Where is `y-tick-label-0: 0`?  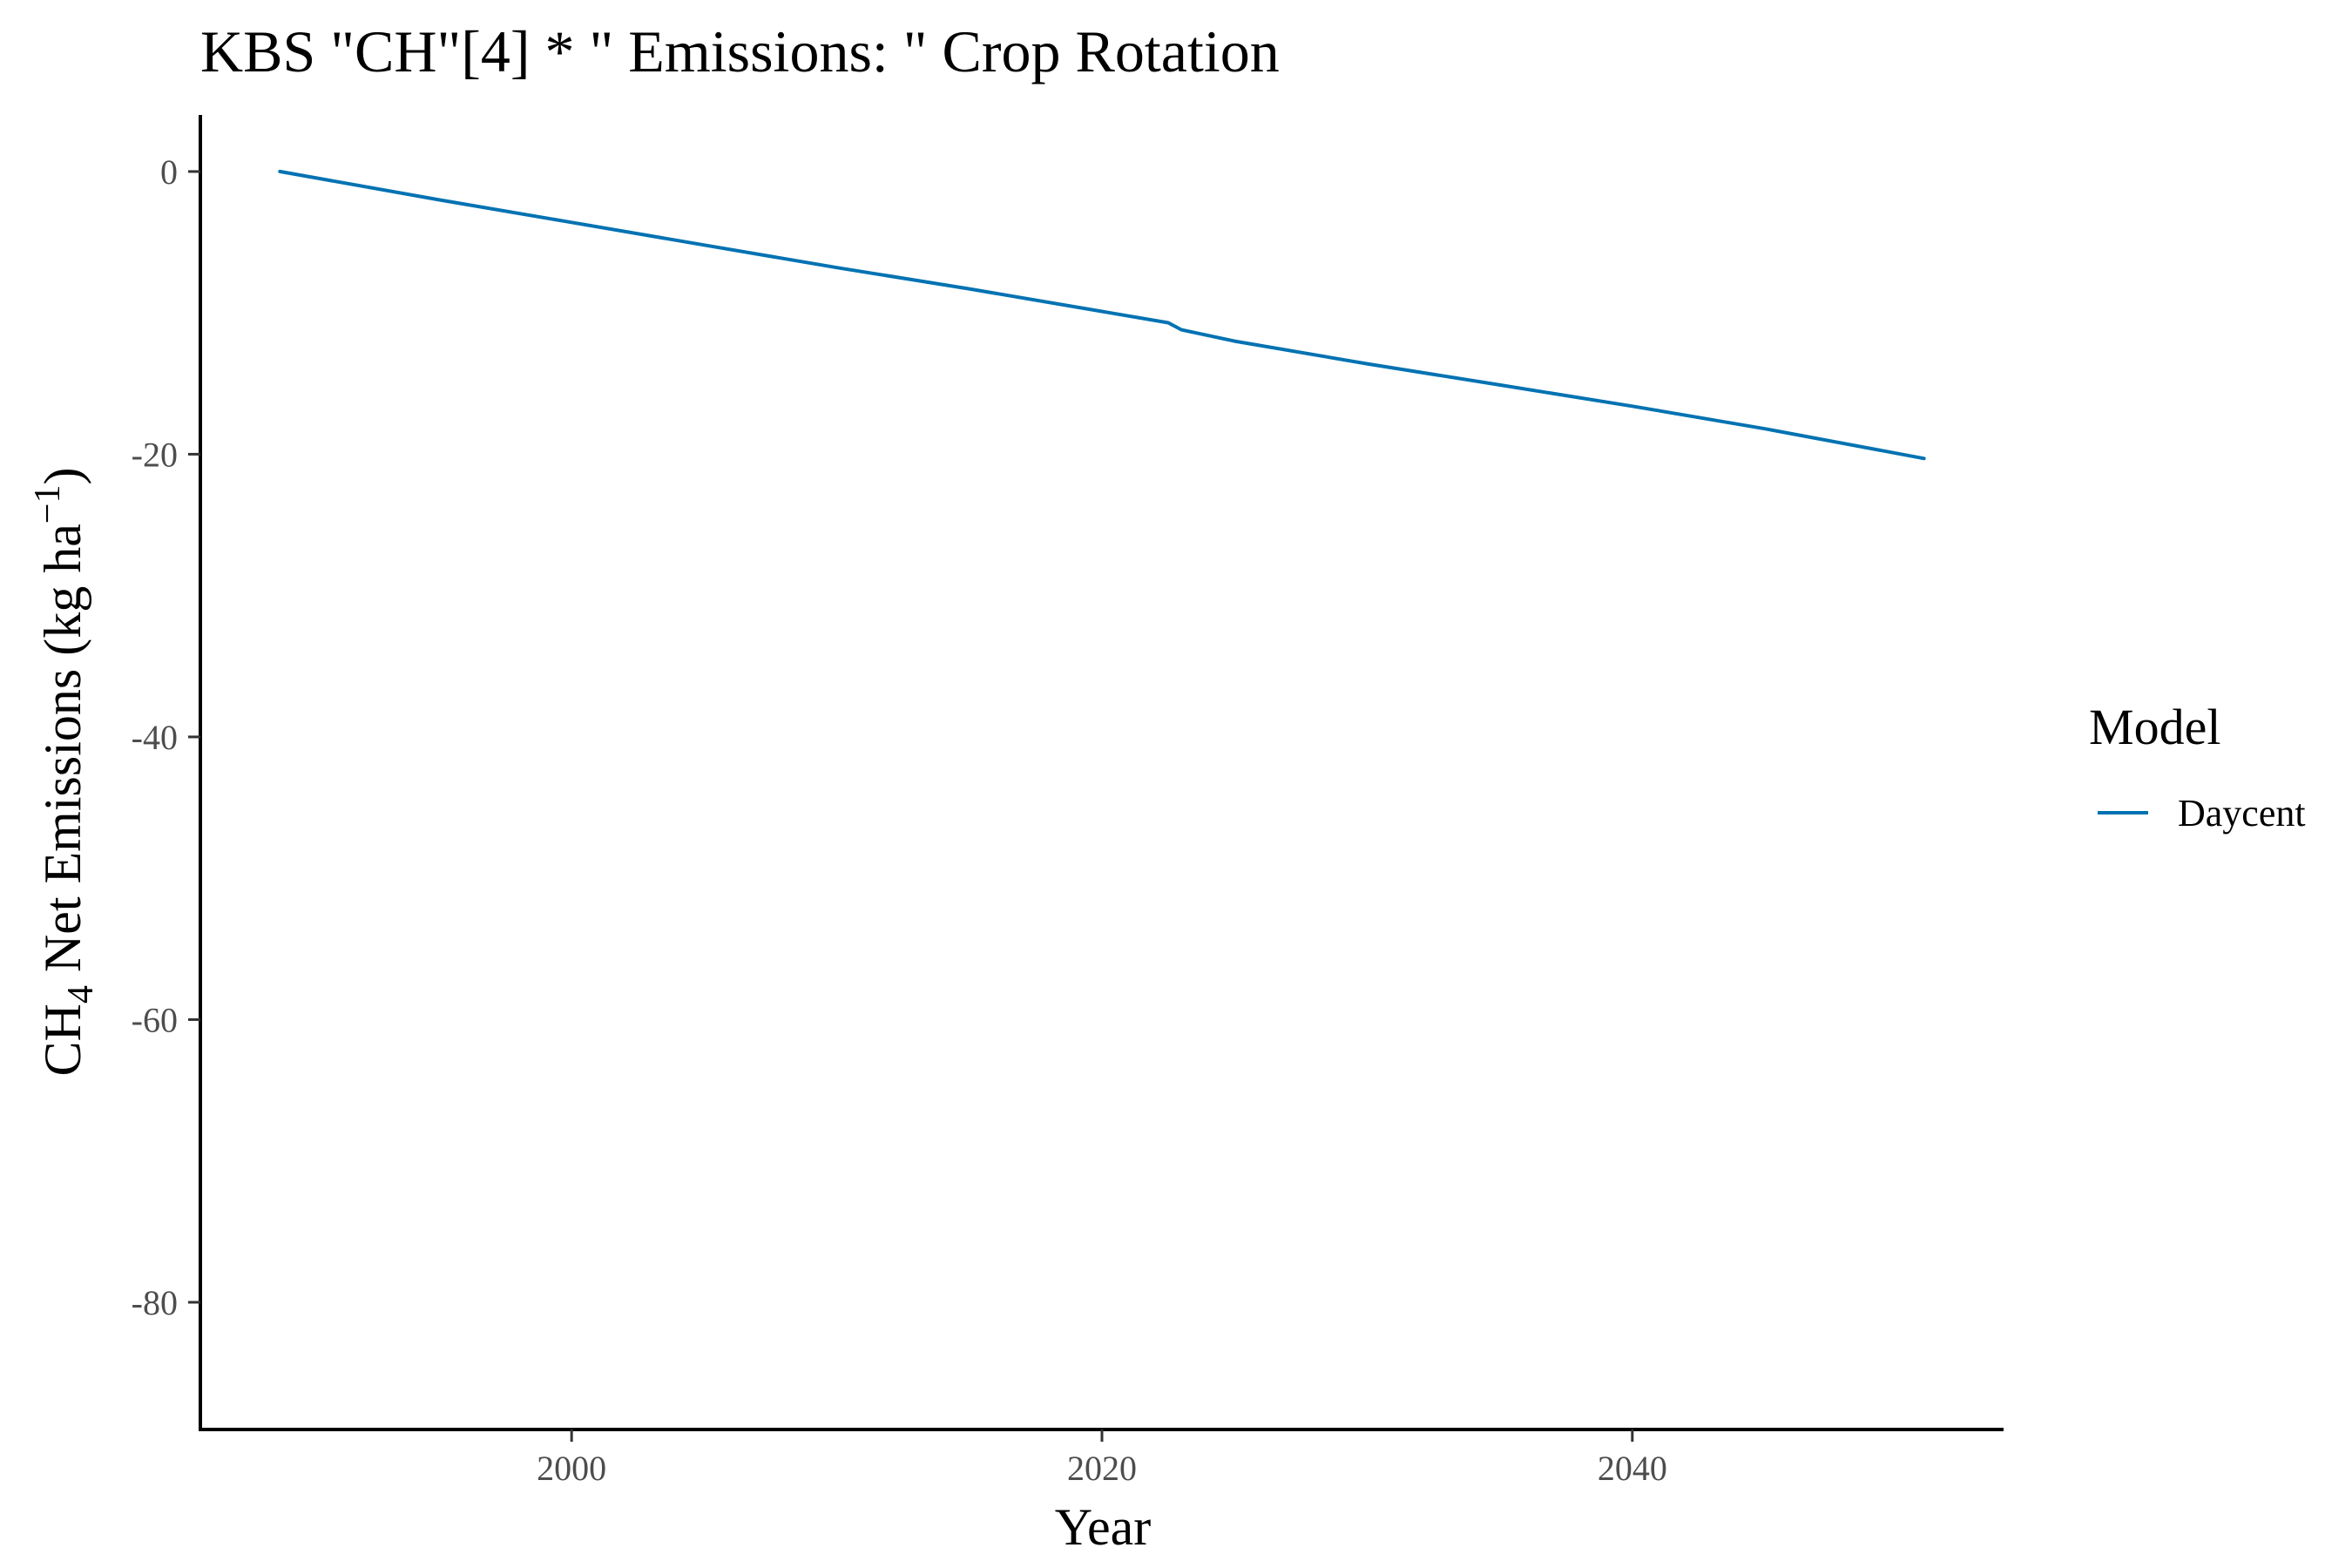
y-tick-label-0: 0 is located at coordinates (169, 172).